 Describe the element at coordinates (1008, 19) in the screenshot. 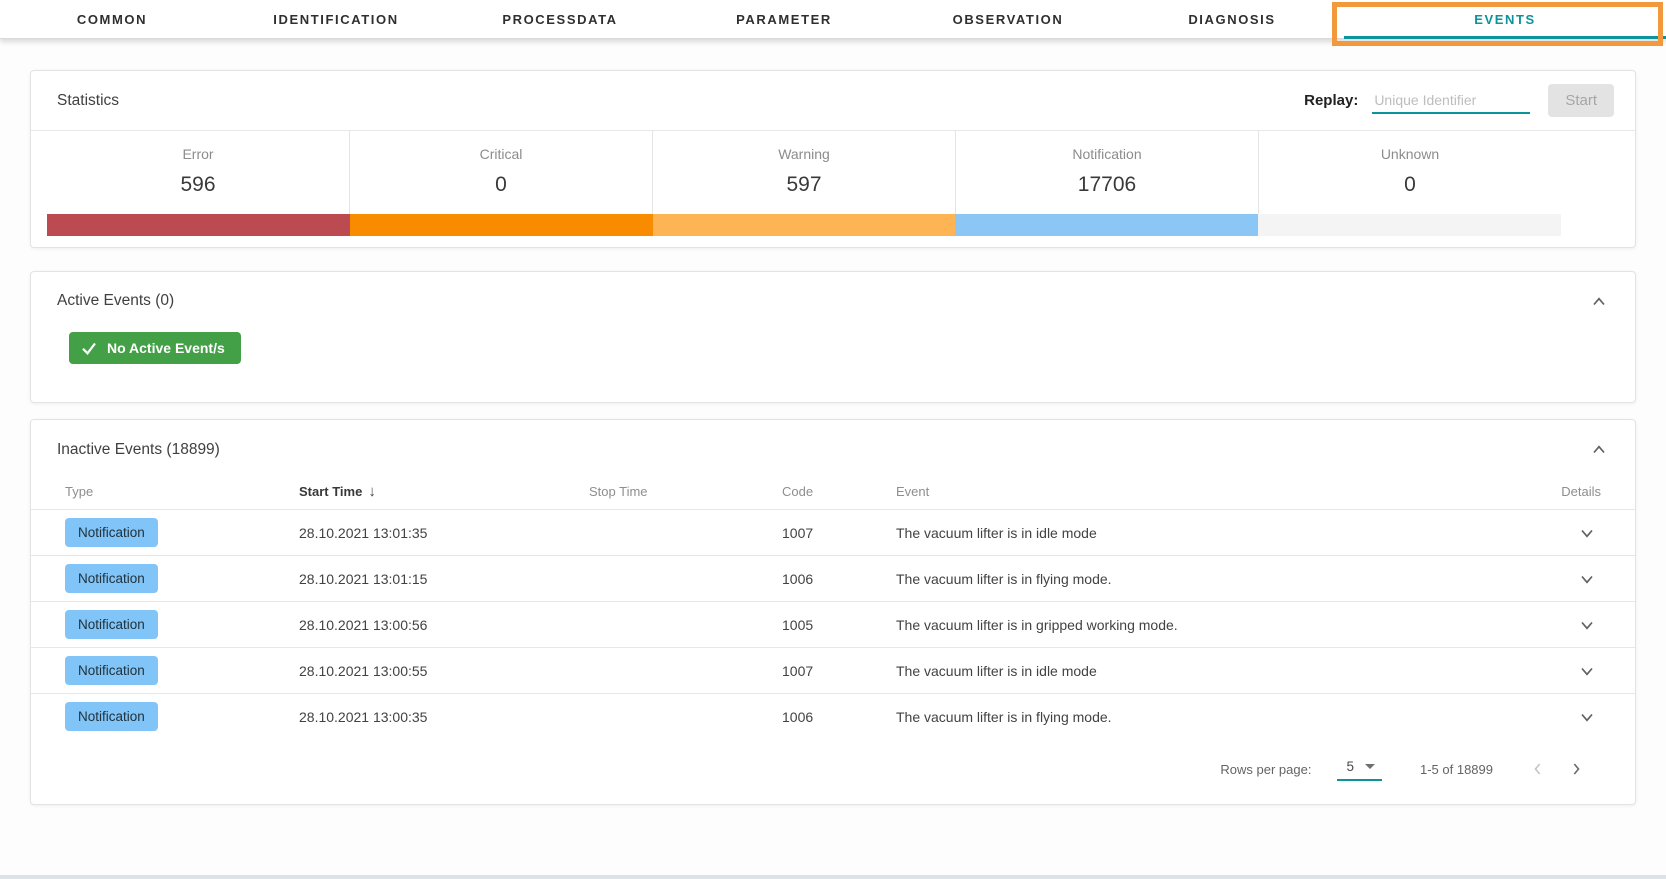

I see `tab-observation: OBSERVATION` at that location.